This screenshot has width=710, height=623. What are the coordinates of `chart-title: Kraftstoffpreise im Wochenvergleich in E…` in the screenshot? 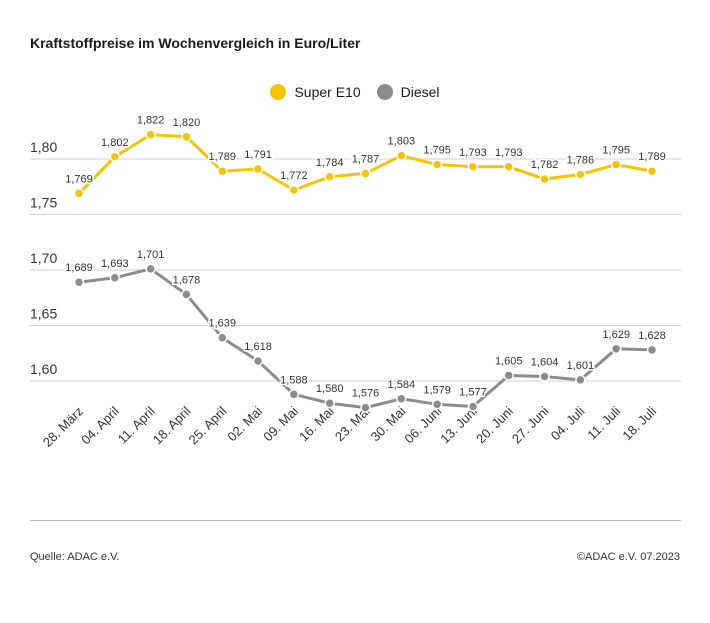 It's located at (195, 43).